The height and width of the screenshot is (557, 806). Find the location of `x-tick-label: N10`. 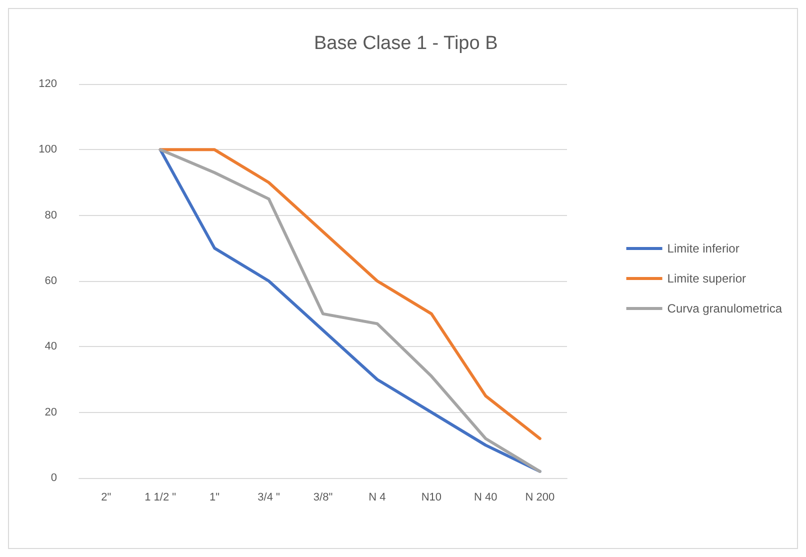

x-tick-label: N10 is located at coordinates (431, 498).